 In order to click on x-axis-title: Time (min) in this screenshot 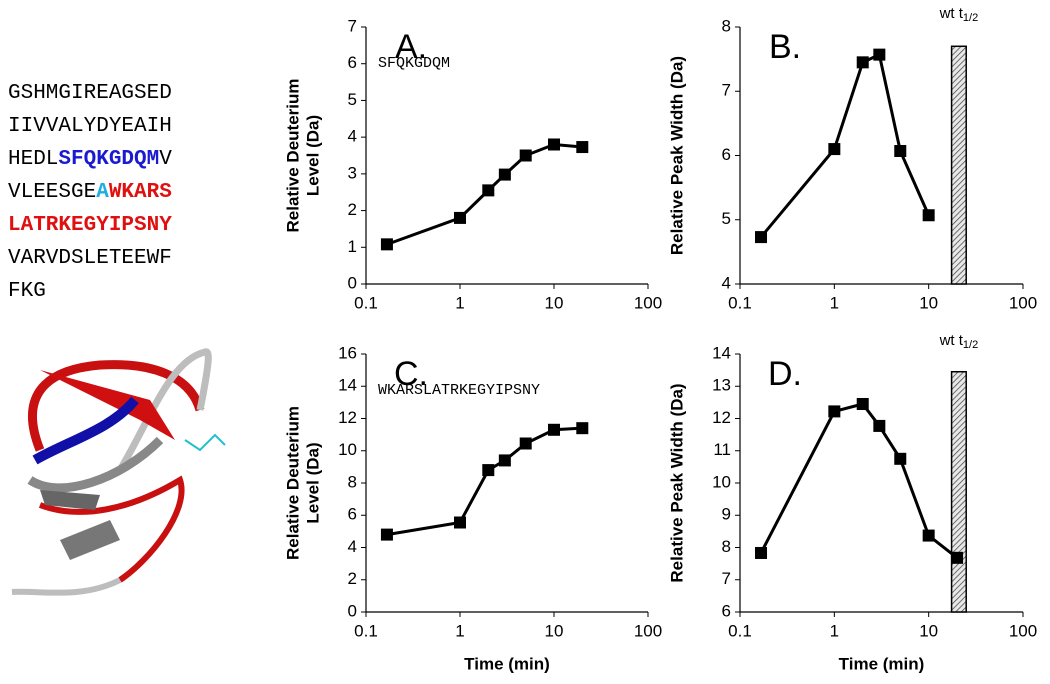, I will do `click(507, 663)`.